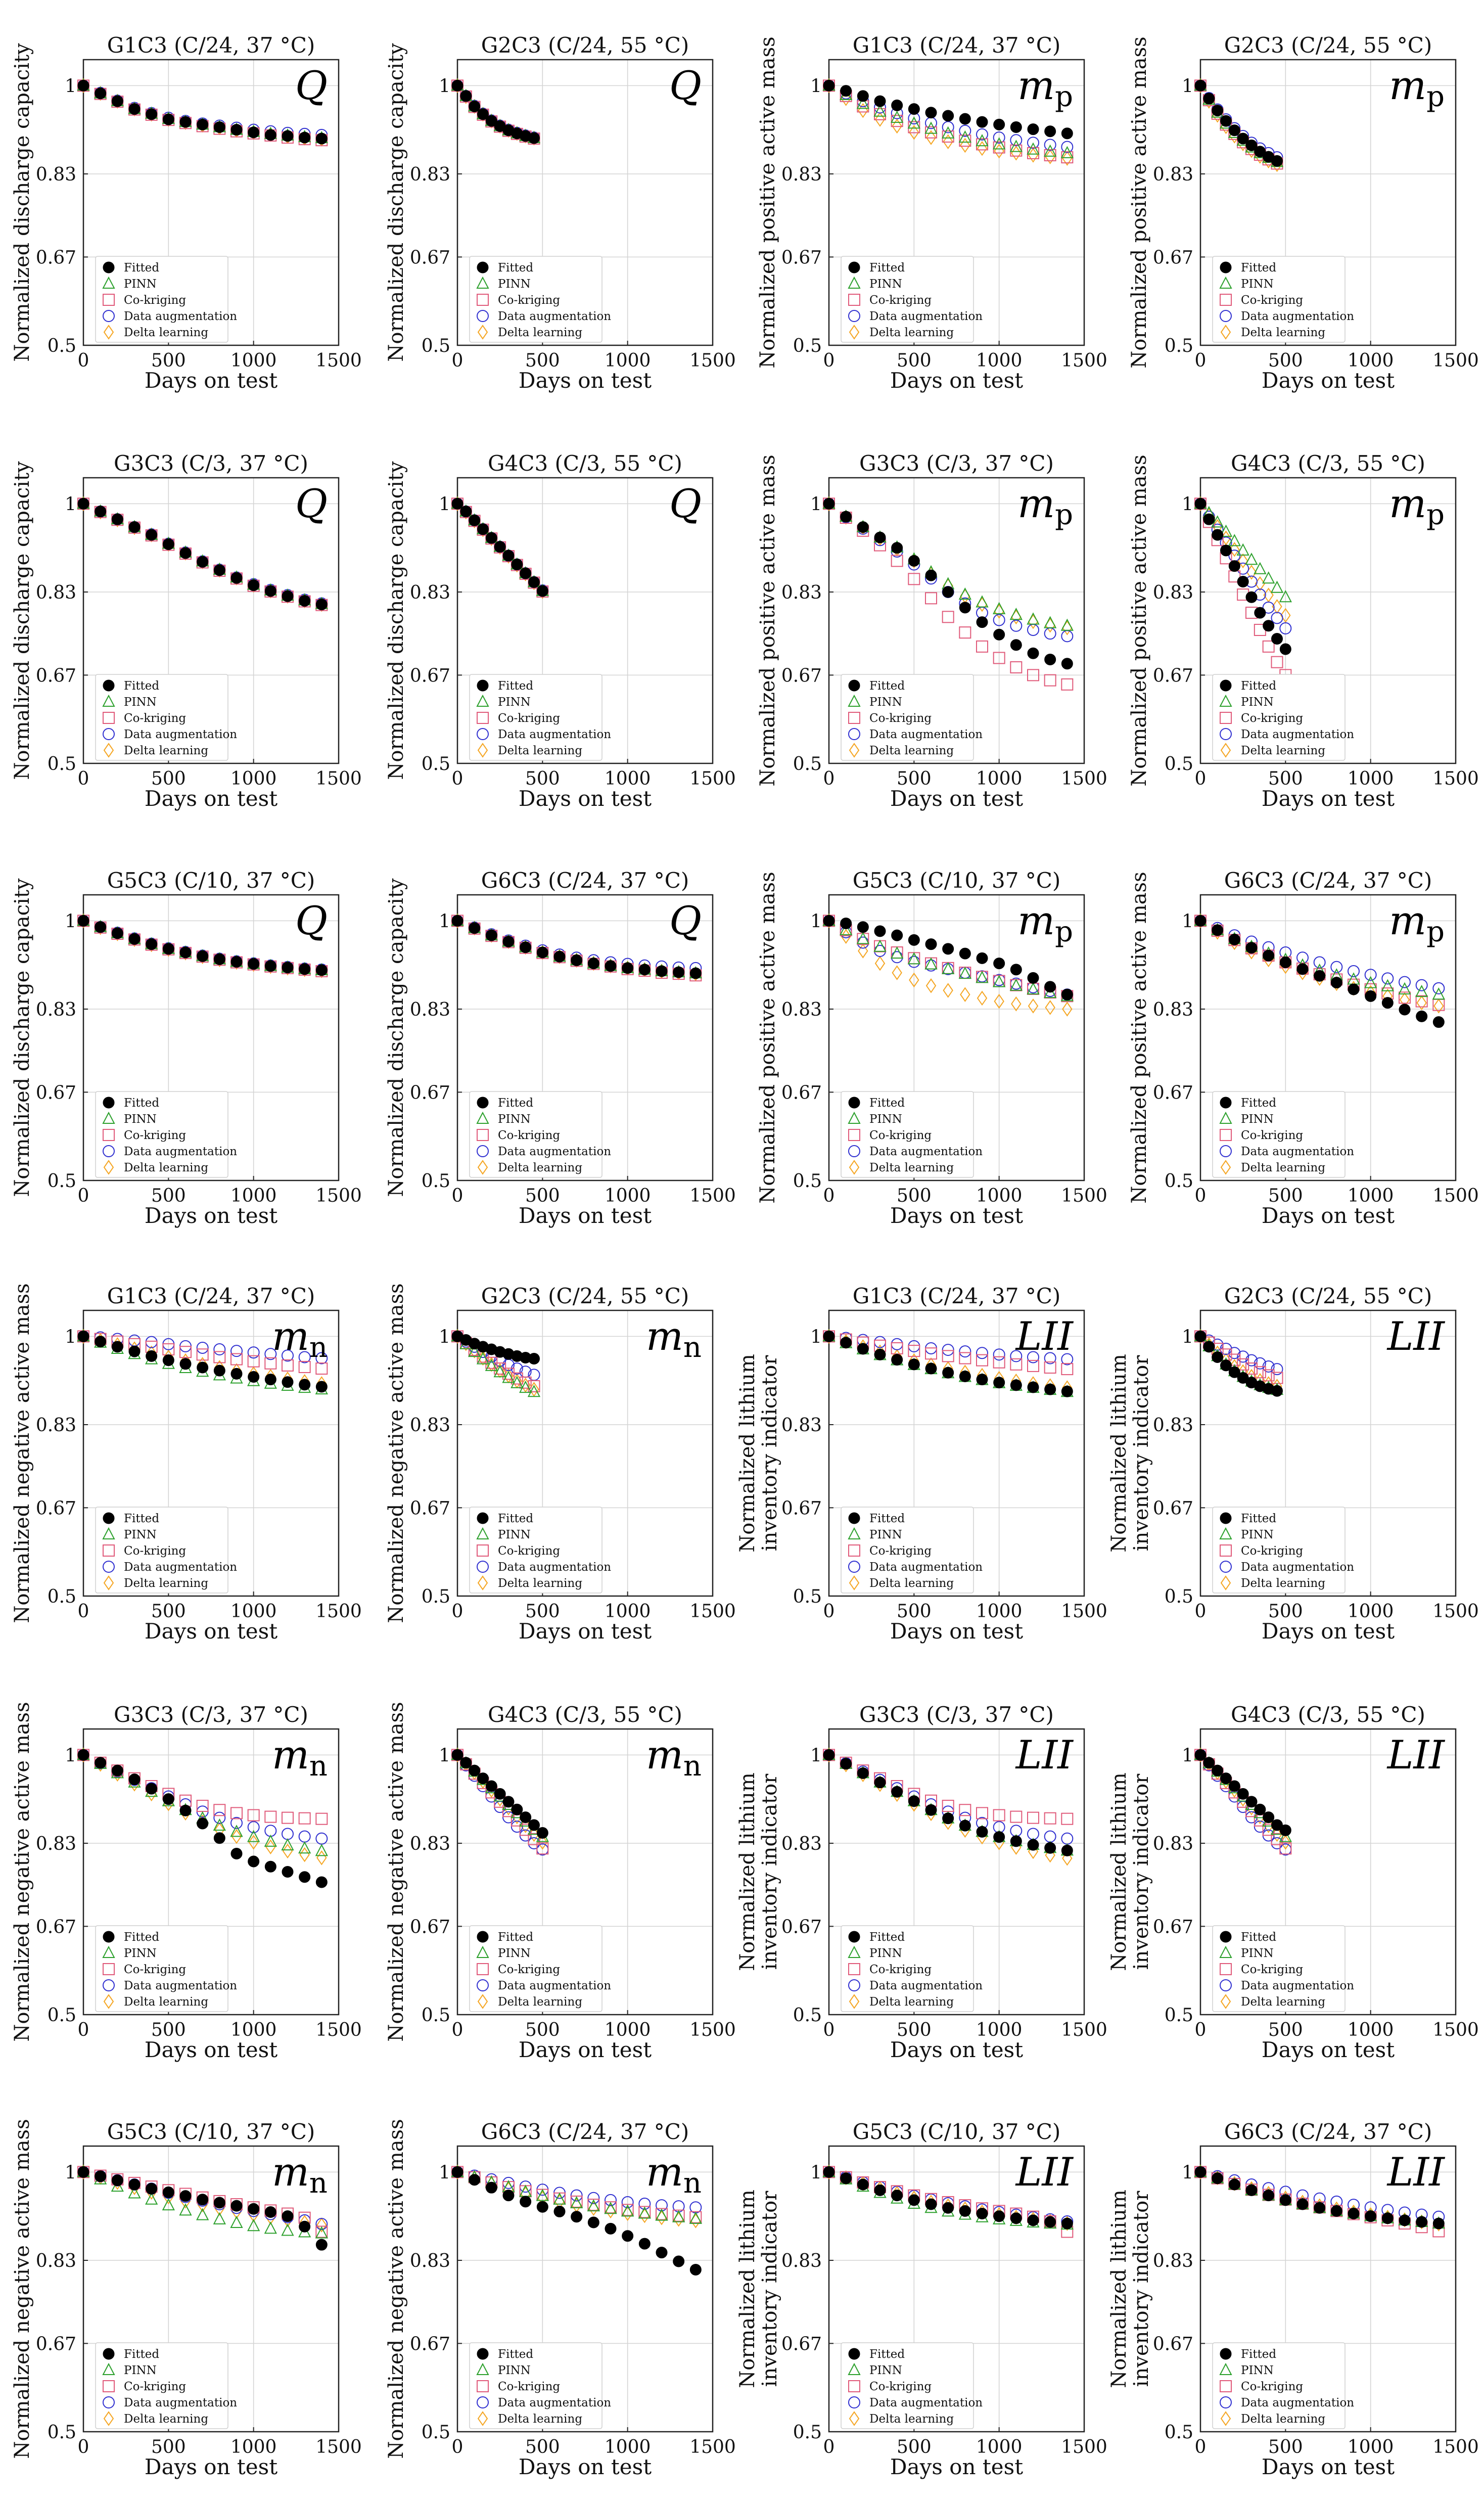 The height and width of the screenshot is (2503, 1484). I want to click on legend-label: Data augmentation, so click(1297, 1567).